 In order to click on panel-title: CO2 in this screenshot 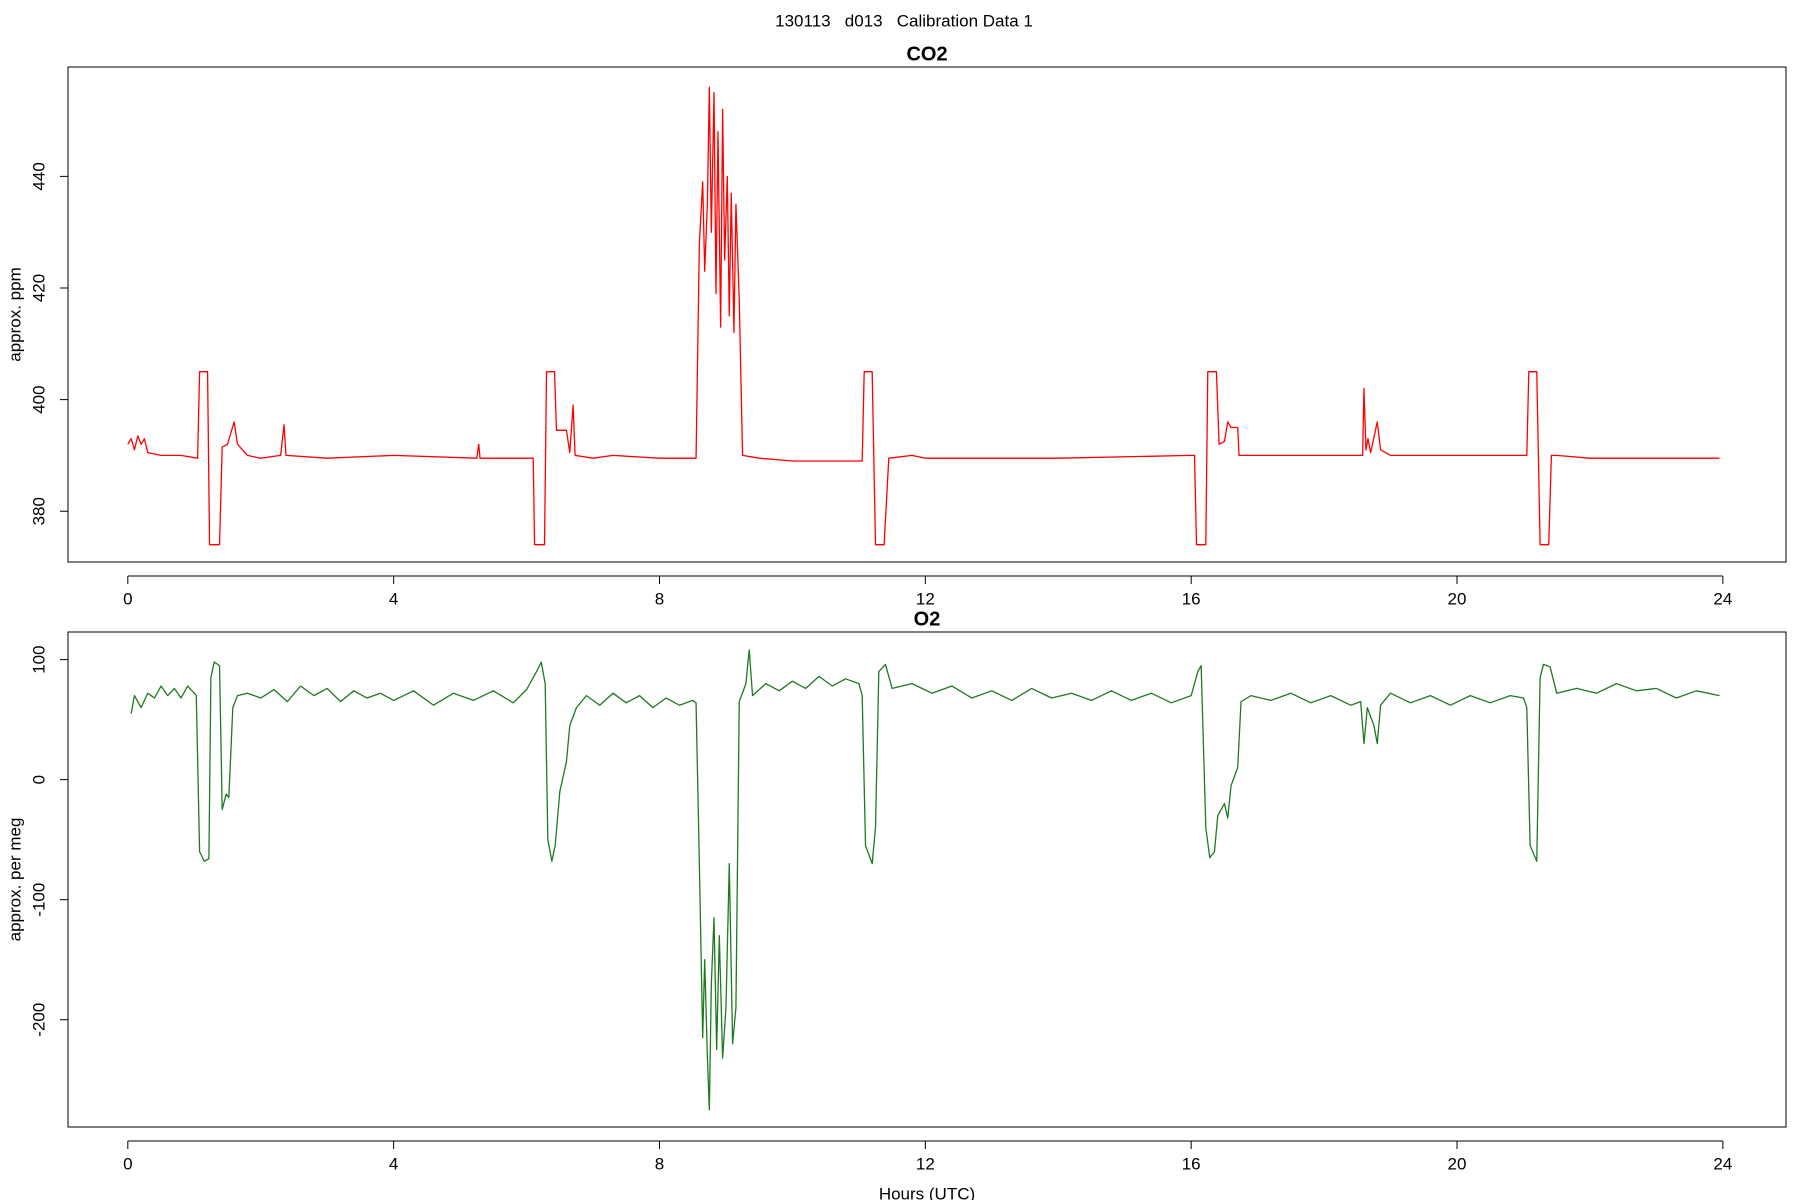, I will do `click(926, 54)`.